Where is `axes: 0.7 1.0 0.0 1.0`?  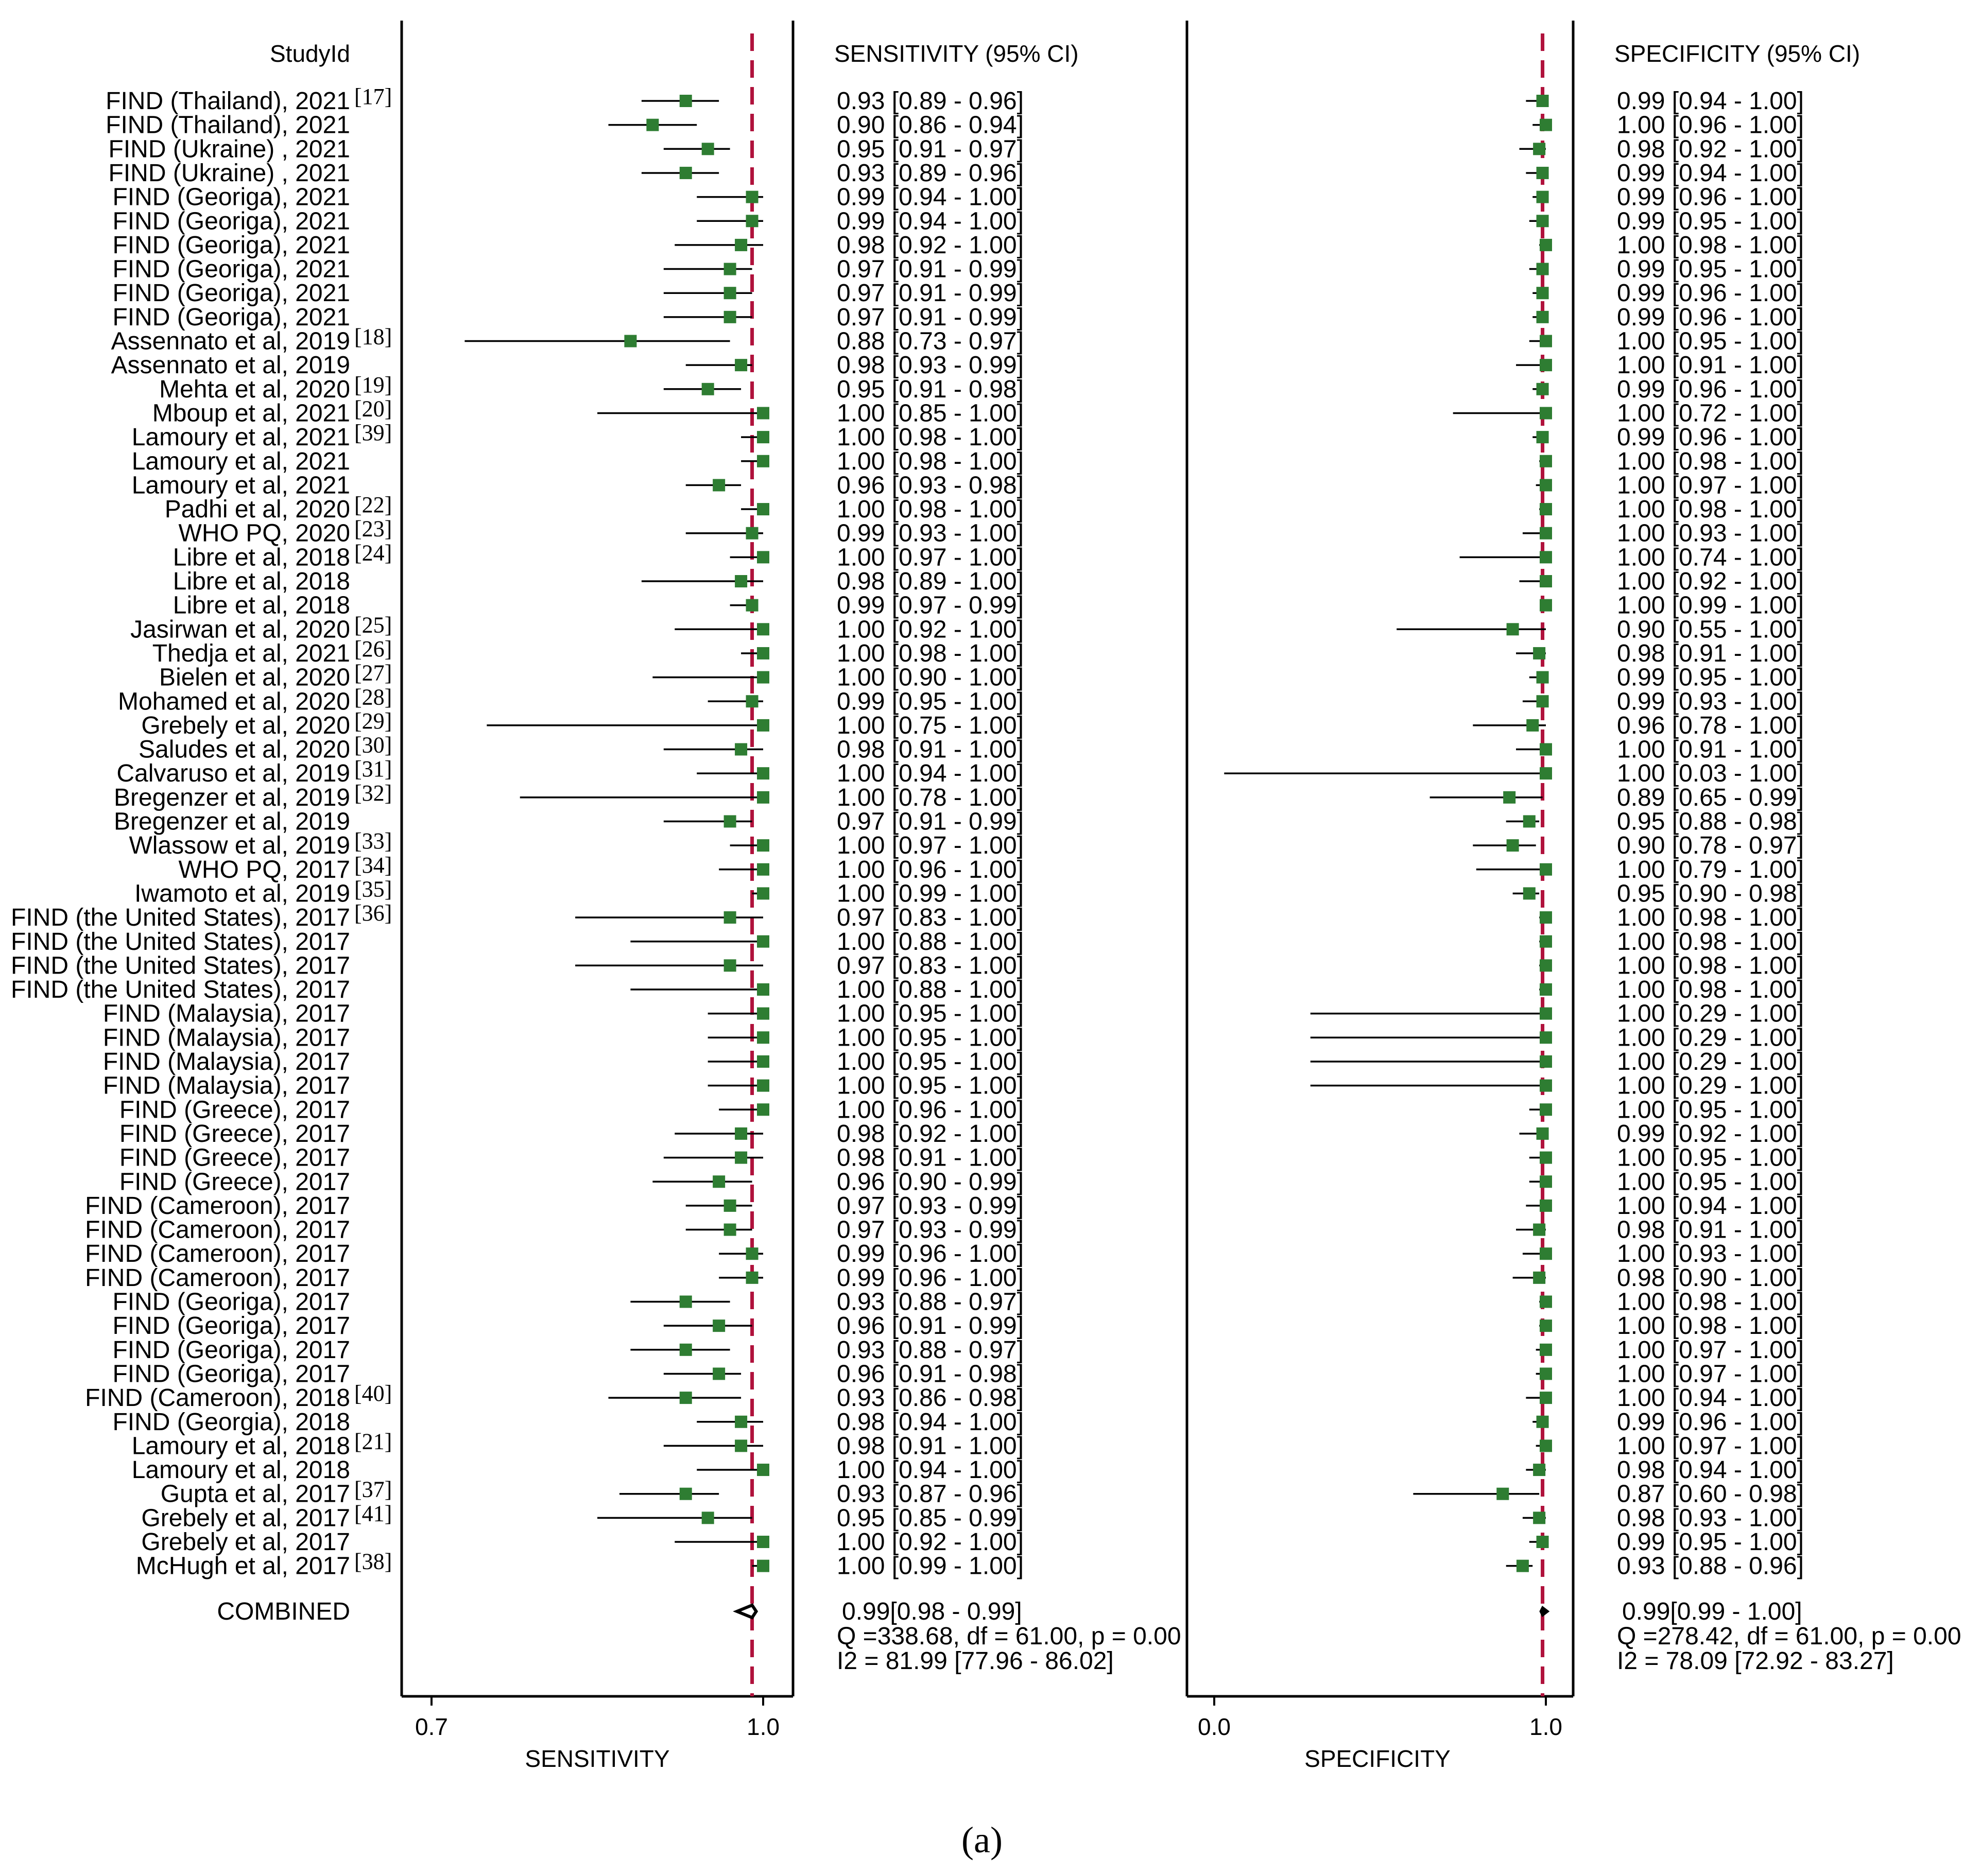
axes: 0.7 1.0 0.0 1.0 is located at coordinates (988, 1718).